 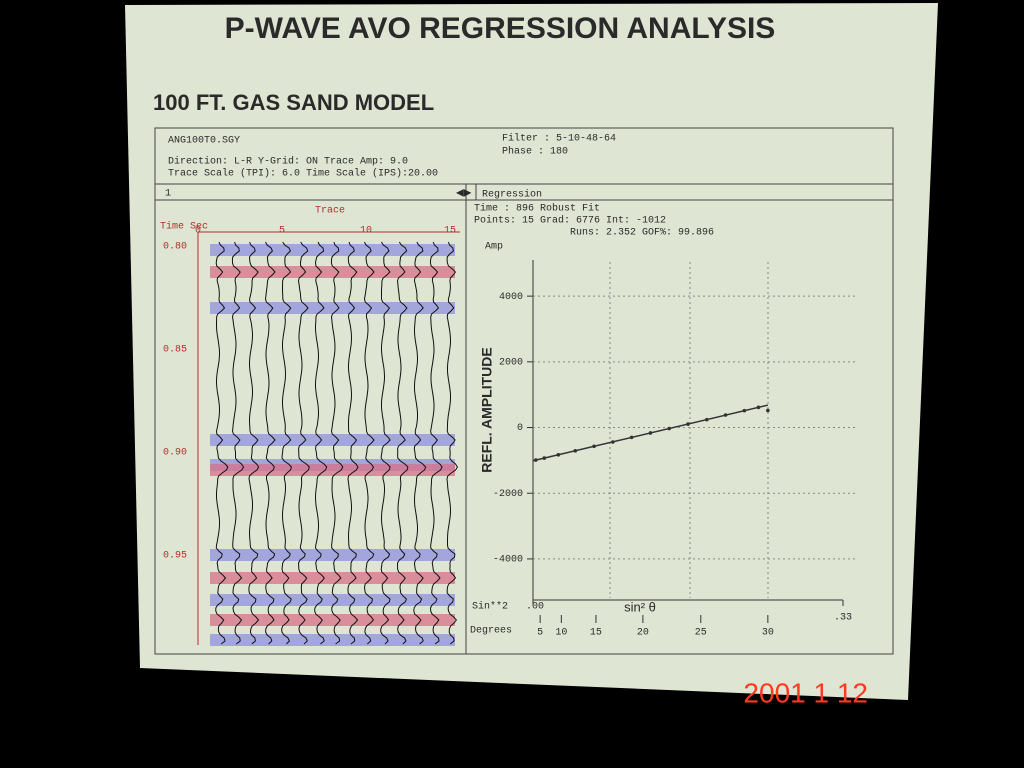 I want to click on time-label: 0.95, so click(x=175, y=556).